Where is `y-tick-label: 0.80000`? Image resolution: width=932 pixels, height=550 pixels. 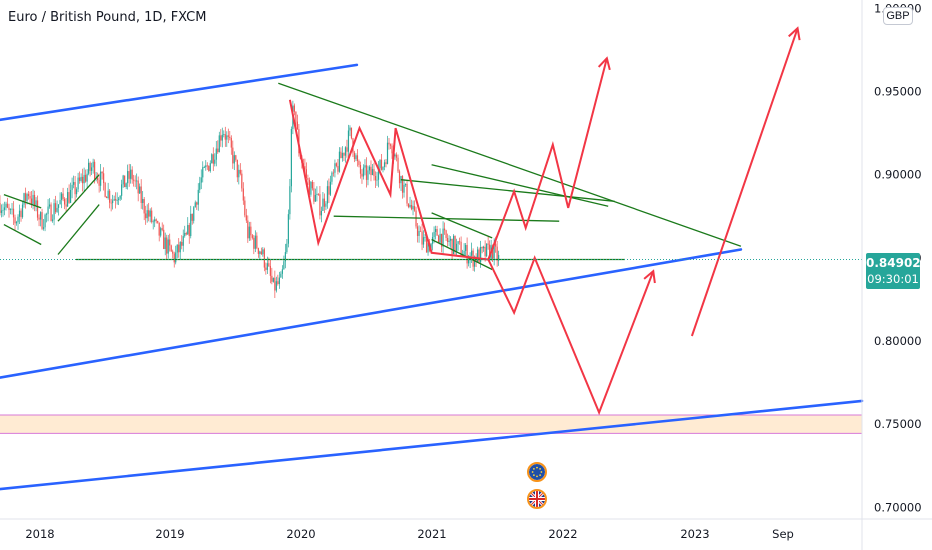
y-tick-label: 0.80000 is located at coordinates (898, 341).